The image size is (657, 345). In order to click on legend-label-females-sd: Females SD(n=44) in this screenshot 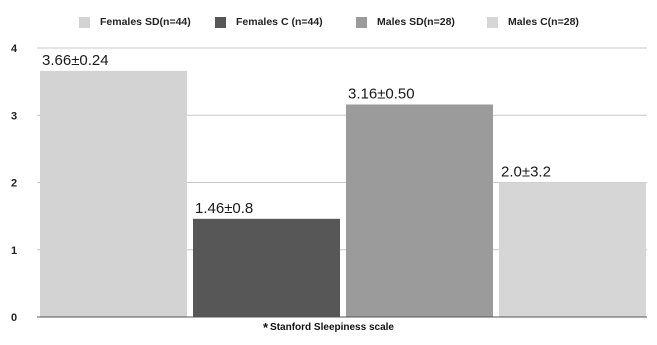, I will do `click(145, 22)`.